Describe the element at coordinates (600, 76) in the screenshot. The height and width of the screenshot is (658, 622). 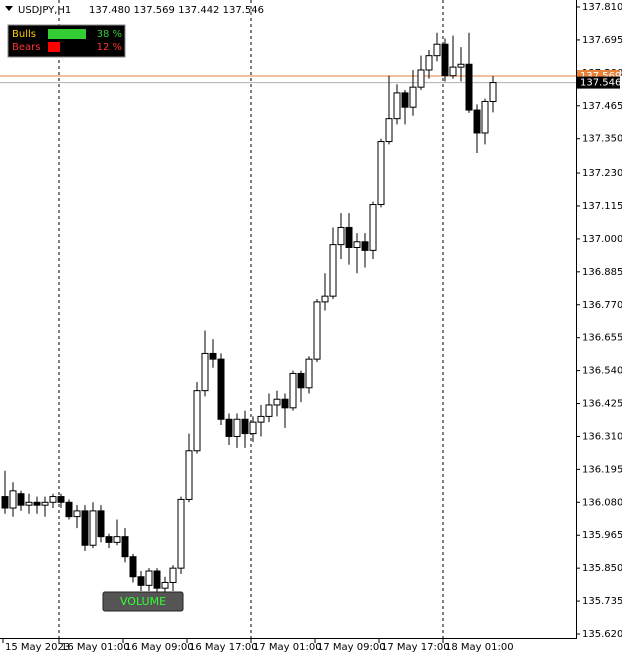
I see `price-label: 137.569` at that location.